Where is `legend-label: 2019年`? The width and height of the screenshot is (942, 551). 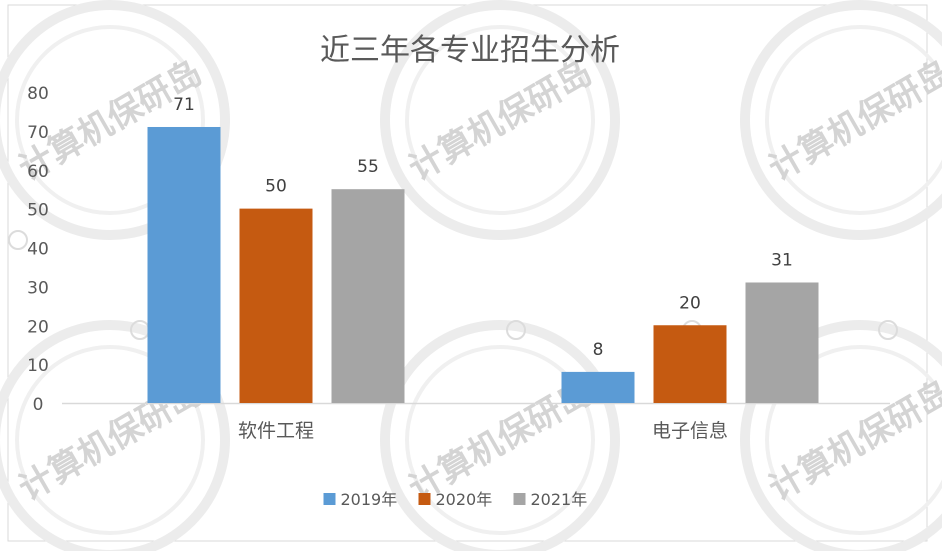 legend-label: 2019年 is located at coordinates (369, 499).